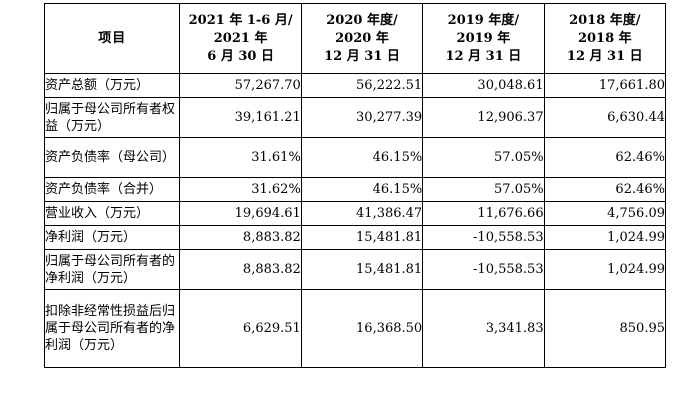 This screenshot has width=700, height=414. I want to click on row-value: 30,048.61, so click(483, 85).